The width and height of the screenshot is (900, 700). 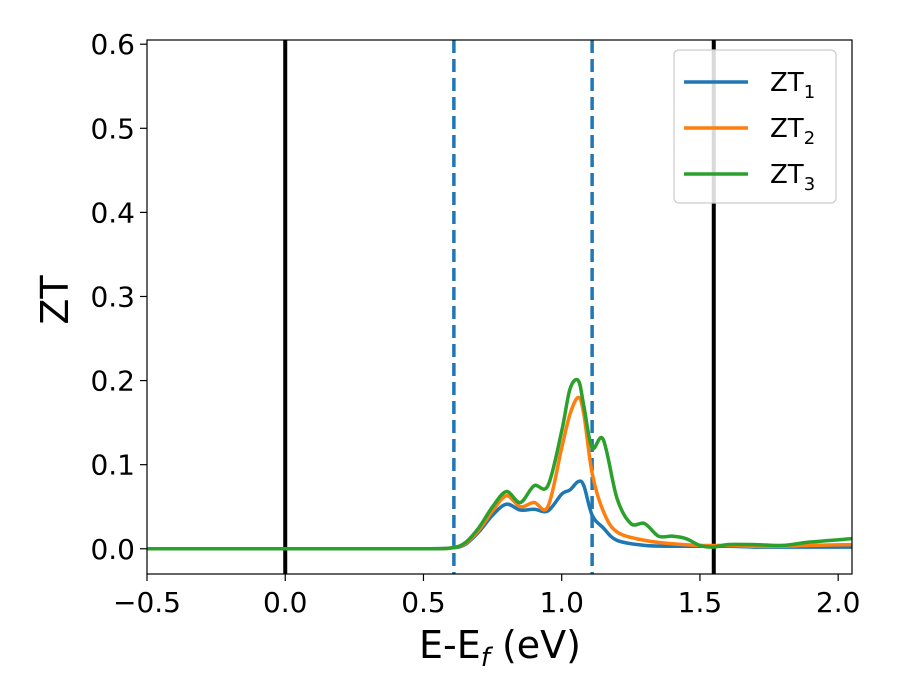 I want to click on y-axis-ticks: 0.0 0.1 0.2 0.3 0.4 0.5 0.6, so click(x=118, y=297).